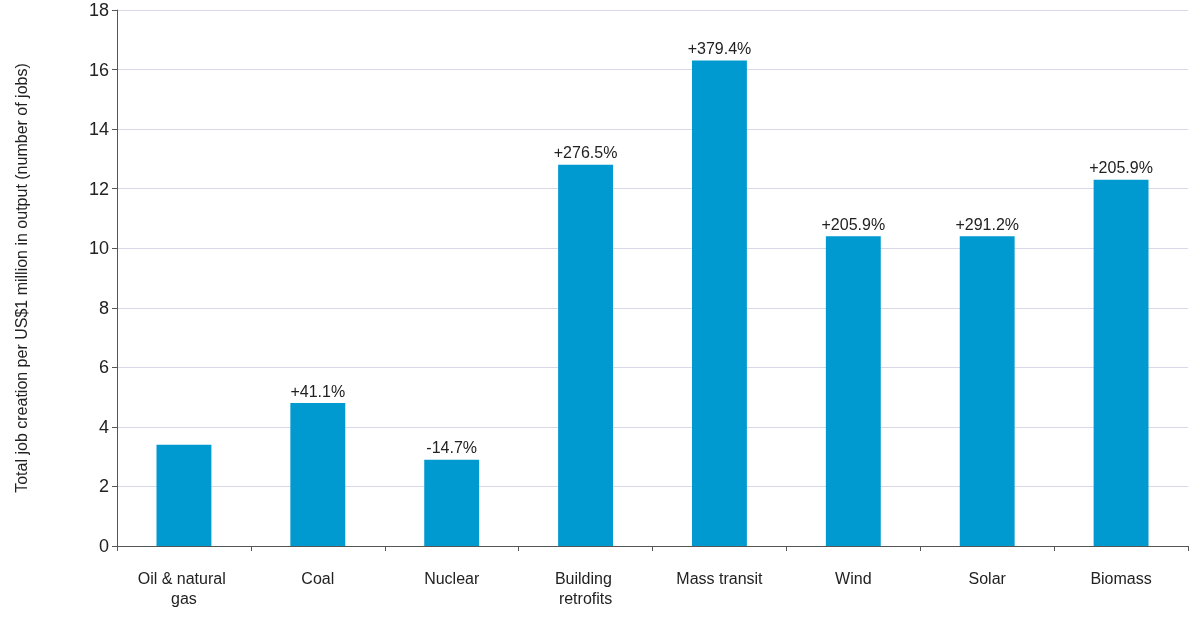 Image resolution: width=1190 pixels, height=636 pixels. What do you see at coordinates (318, 391) in the screenshot?
I see `annotation: +41.1%` at bounding box center [318, 391].